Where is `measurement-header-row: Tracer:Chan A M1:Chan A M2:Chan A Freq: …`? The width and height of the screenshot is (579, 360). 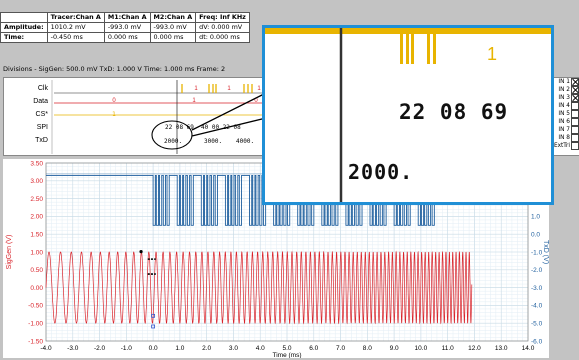
measurement-header-row: Tracer:Chan A M1:Chan A M2:Chan A Freq: … is located at coordinates (125, 17).